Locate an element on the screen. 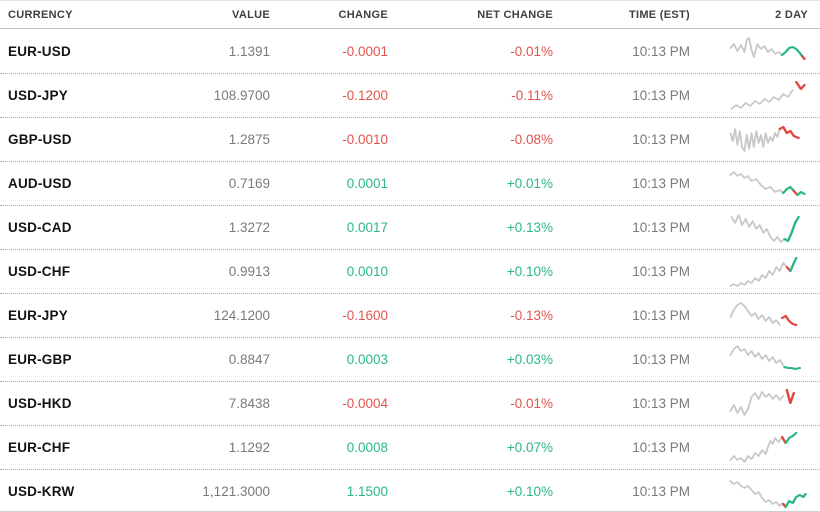 This screenshot has height=512, width=820. col-header-change: CHANGE is located at coordinates (363, 14).